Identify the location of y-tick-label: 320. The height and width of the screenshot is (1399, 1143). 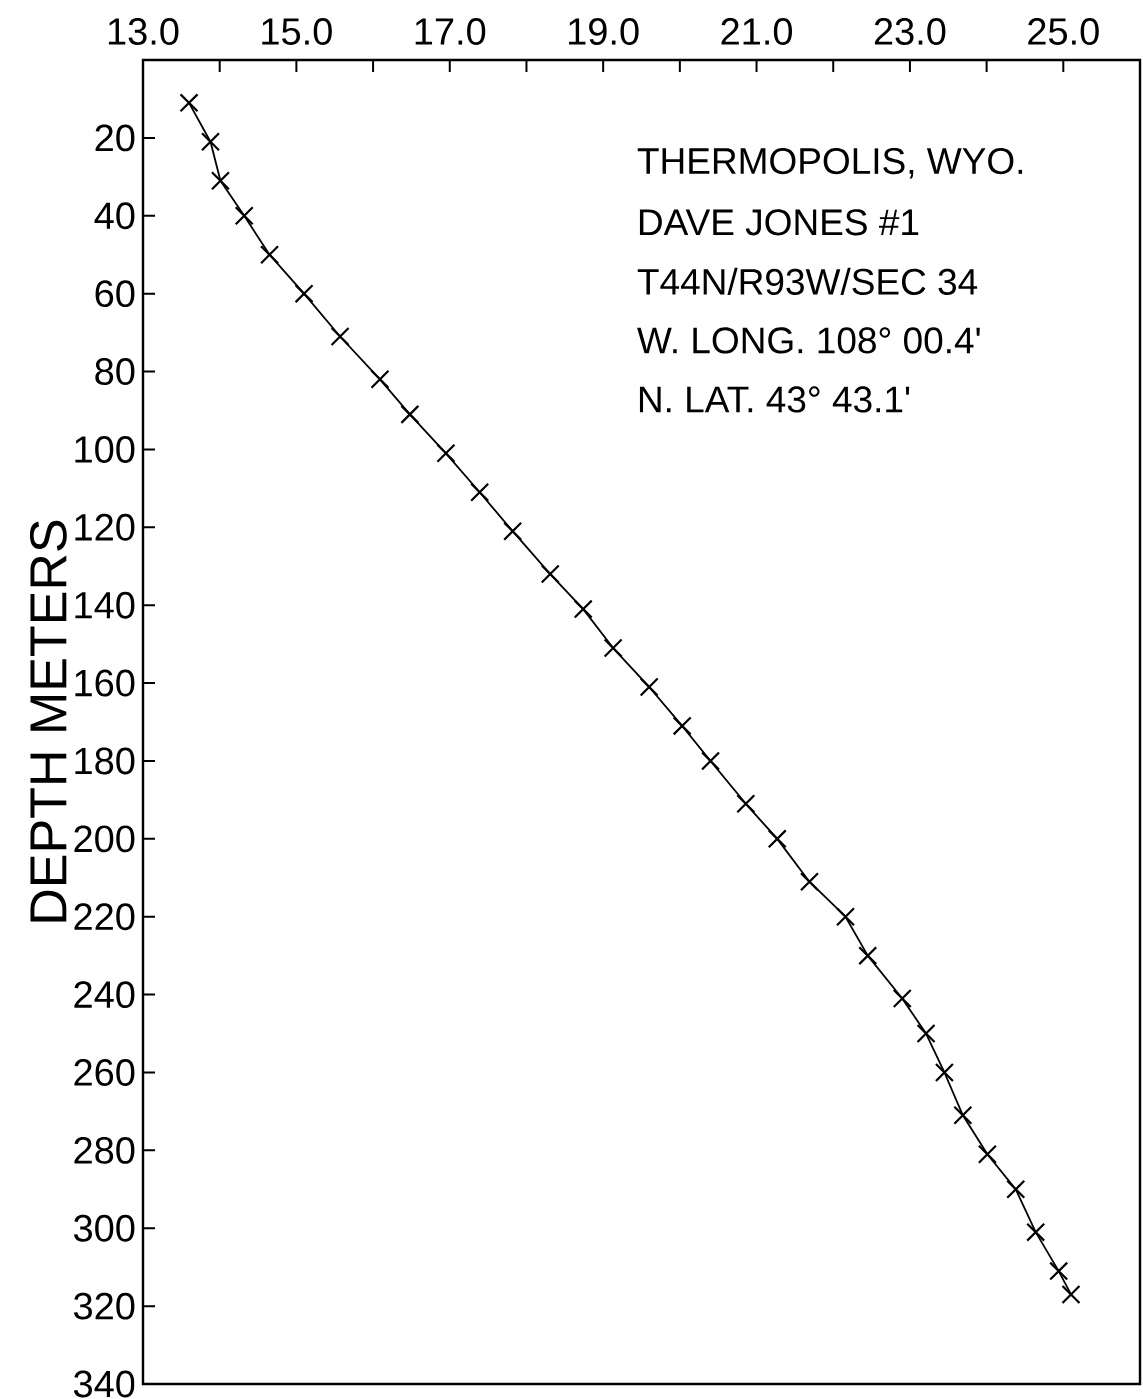
(104, 1306).